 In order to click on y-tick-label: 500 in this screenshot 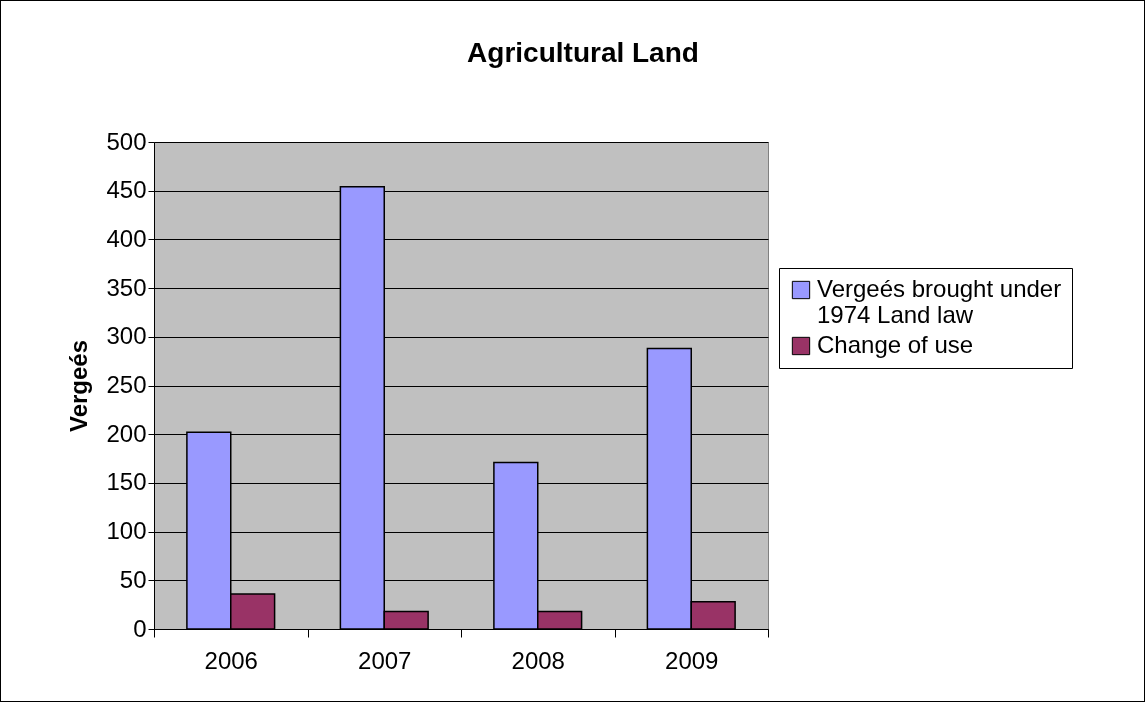, I will do `click(126, 141)`.